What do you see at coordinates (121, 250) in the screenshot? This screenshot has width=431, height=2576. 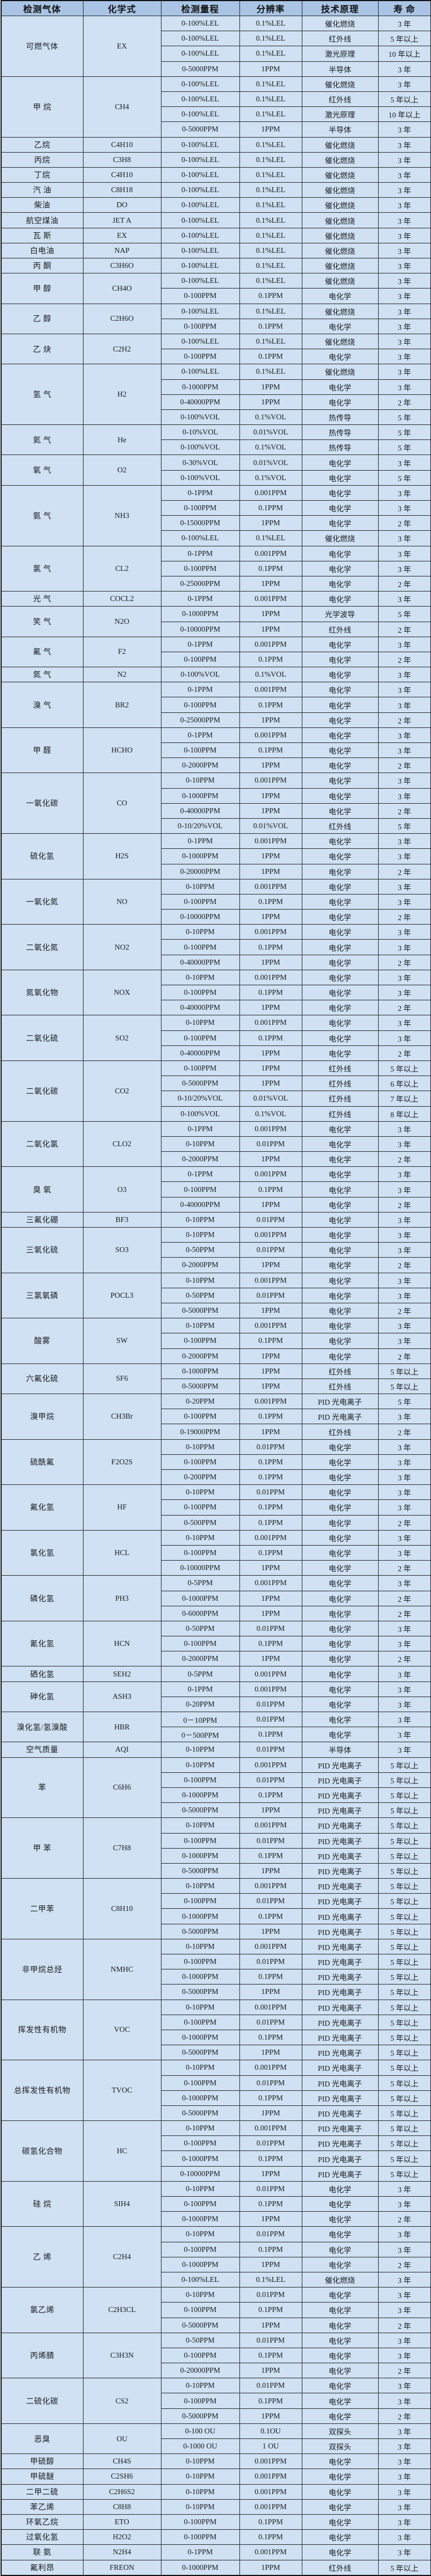 I see `formula-cell: NAP` at bounding box center [121, 250].